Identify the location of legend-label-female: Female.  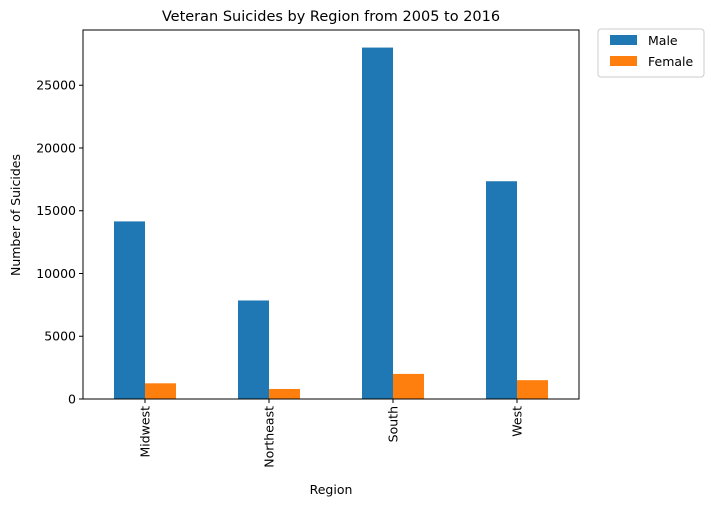
(671, 61).